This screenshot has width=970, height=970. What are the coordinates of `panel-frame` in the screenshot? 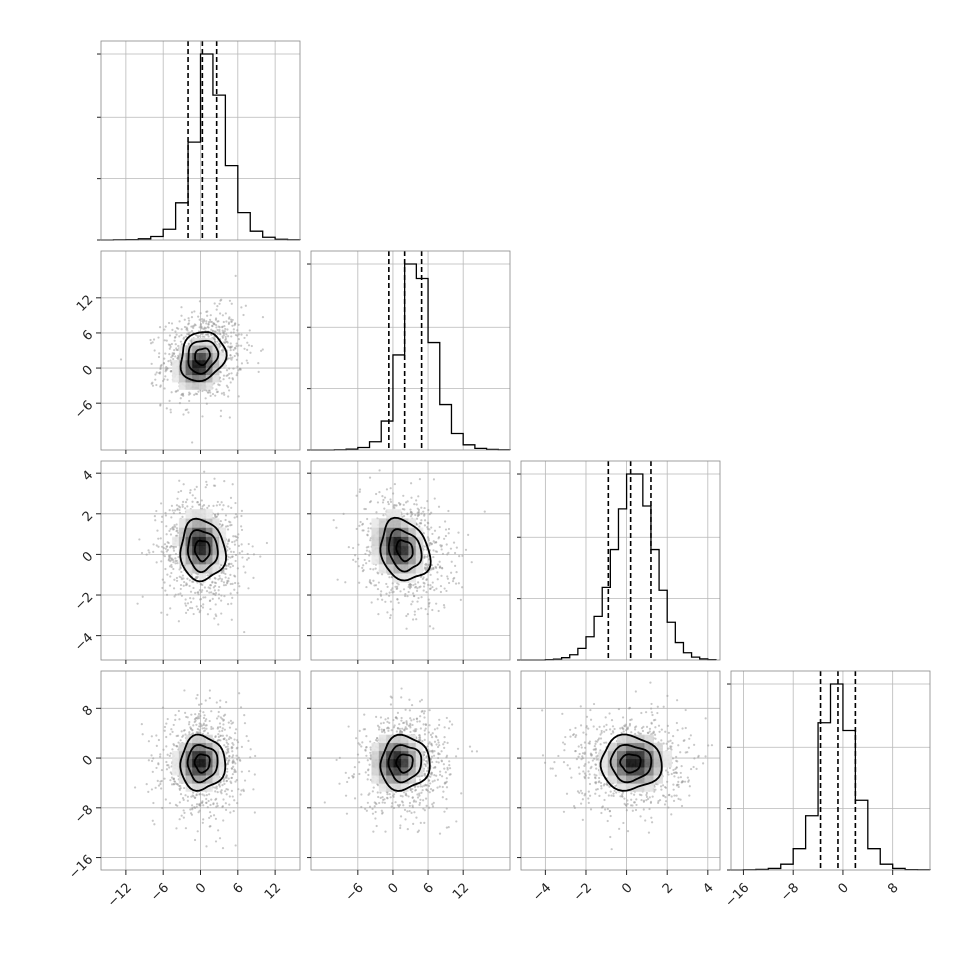 It's located at (410, 560).